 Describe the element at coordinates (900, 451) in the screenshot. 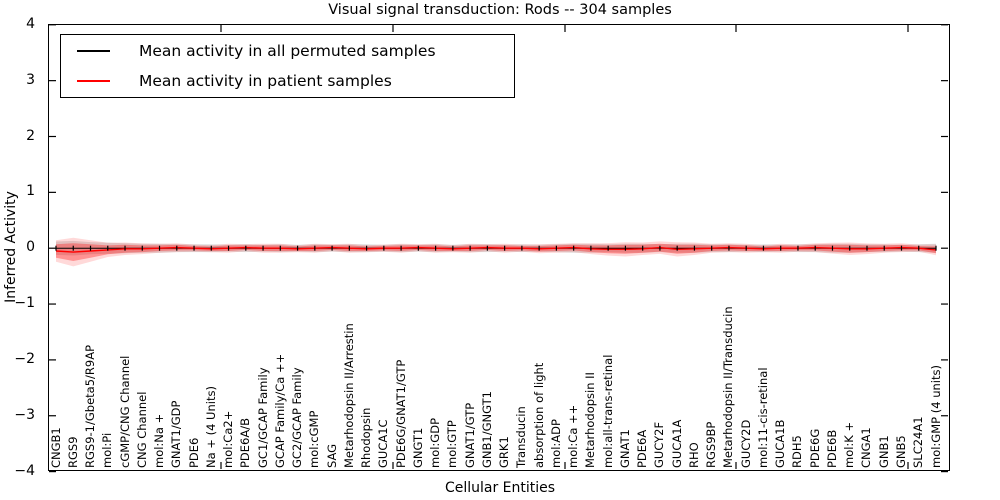

I see `x-category-label: GNB5` at that location.